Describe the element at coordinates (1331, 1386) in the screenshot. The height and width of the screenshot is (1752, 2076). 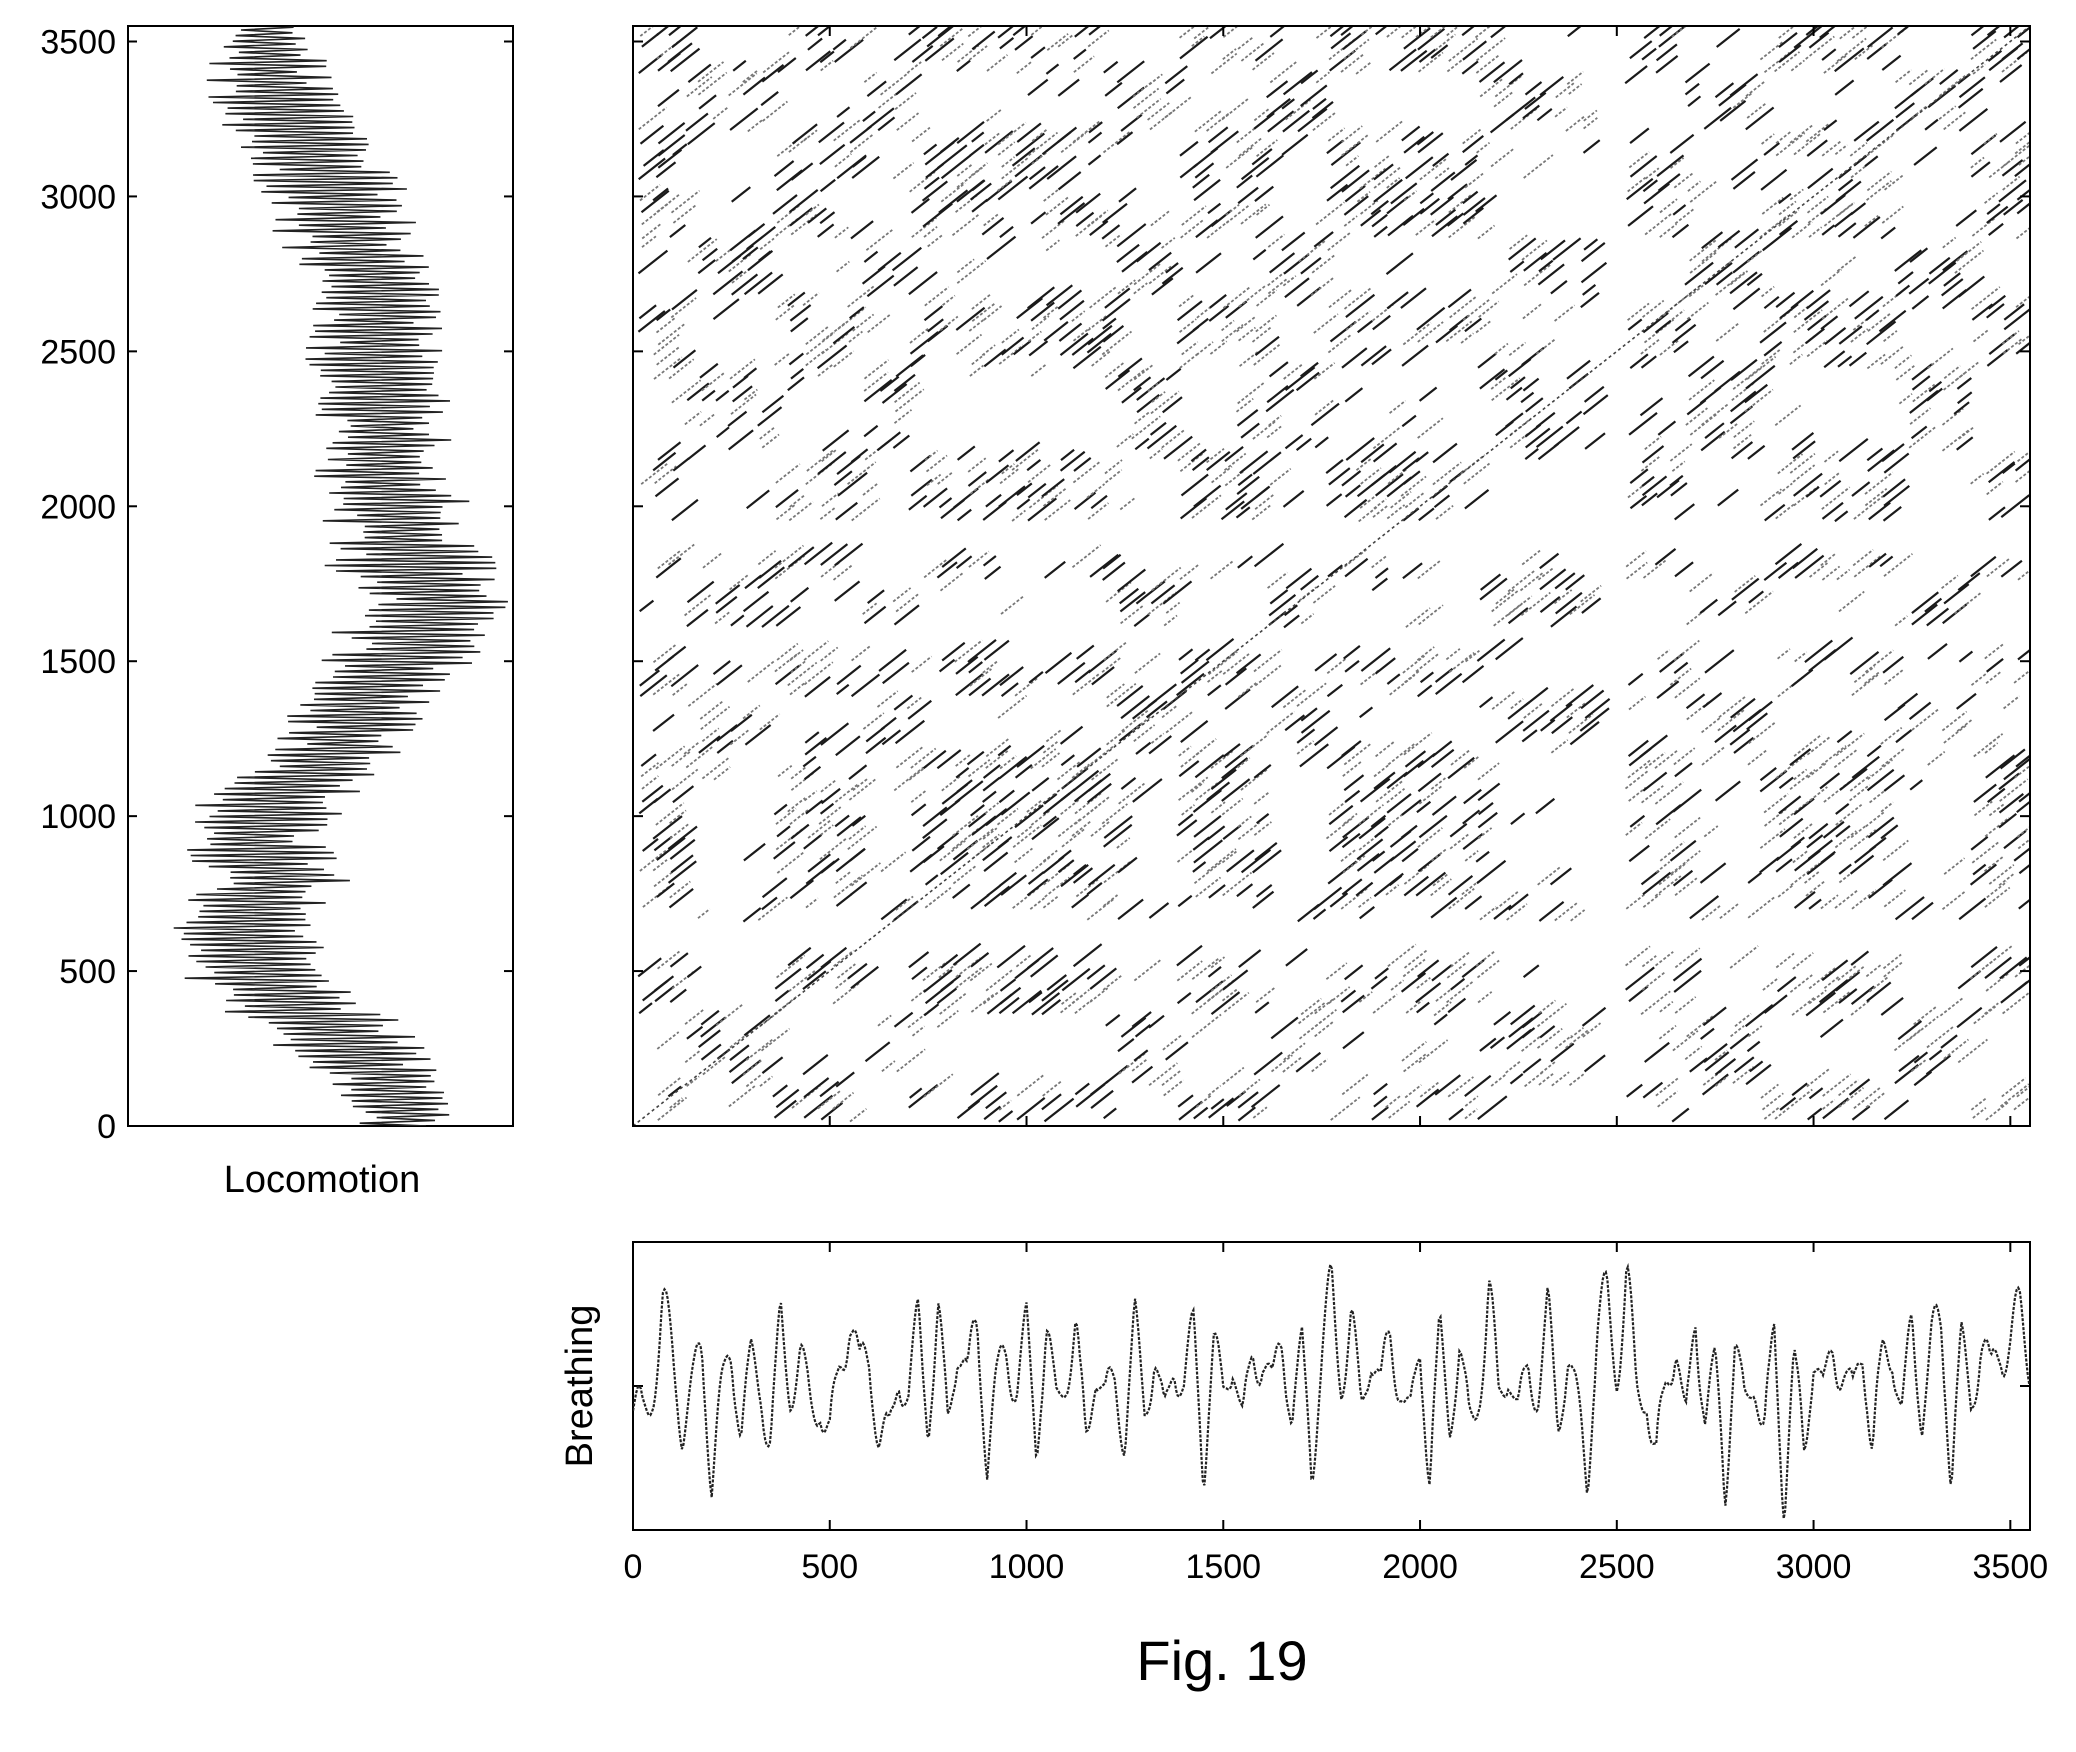
I see `breathing-axes-frame` at that location.